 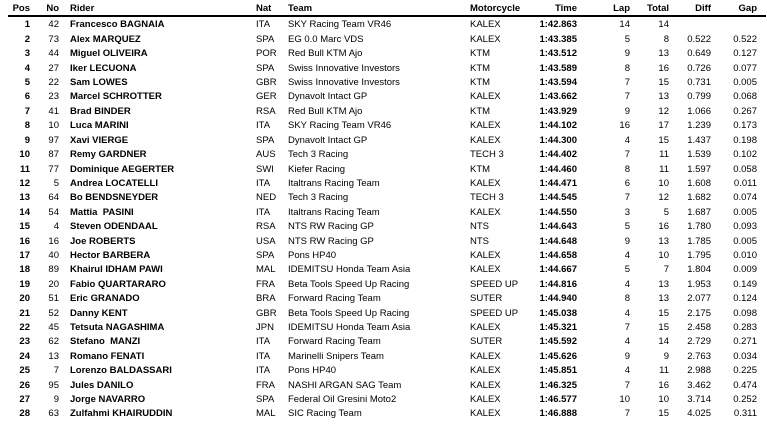 I want to click on cell-time: 1:44.102, so click(x=558, y=126).